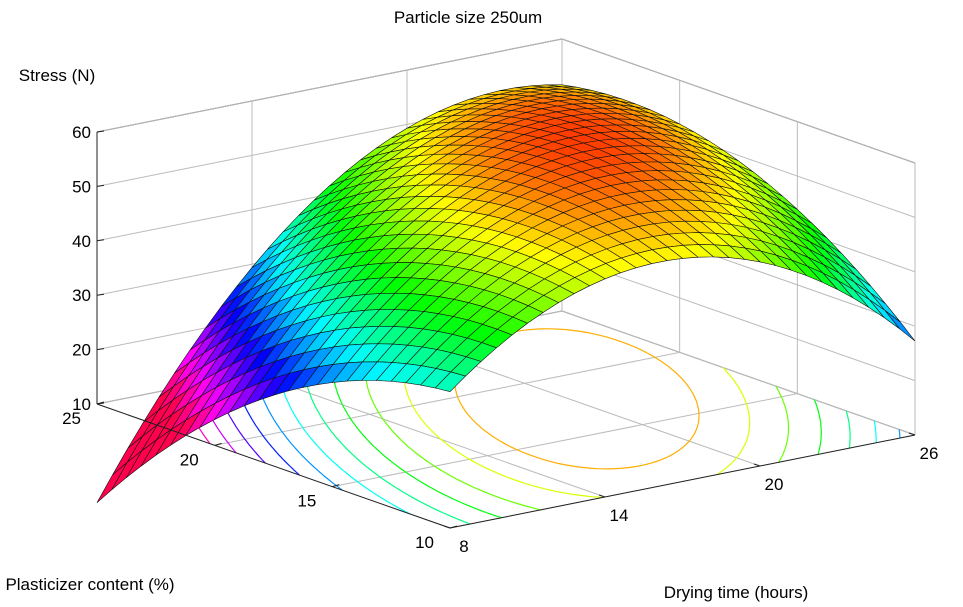  Describe the element at coordinates (81, 132) in the screenshot. I see `z-tick-label: 60` at that location.